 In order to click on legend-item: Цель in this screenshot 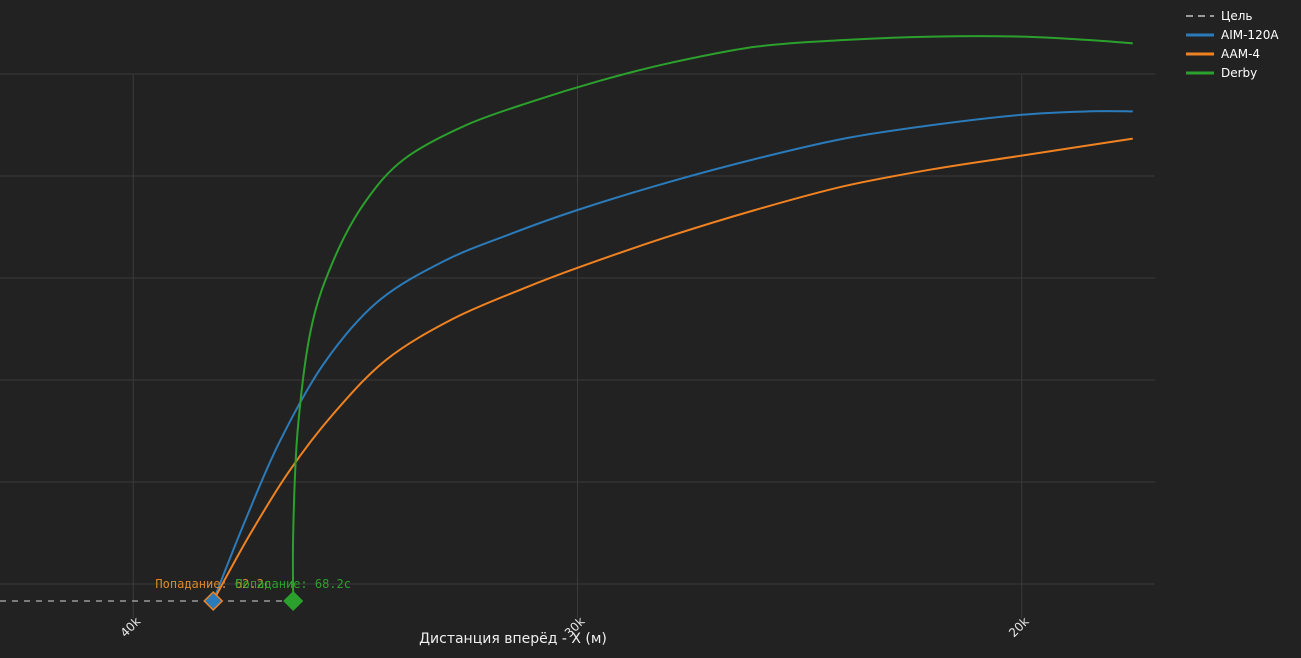, I will do `click(1219, 16)`.